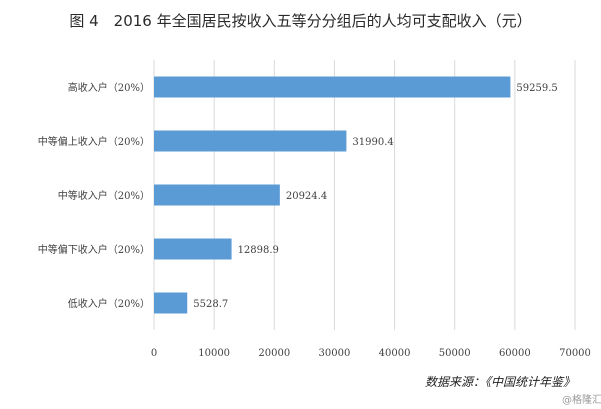 The height and width of the screenshot is (409, 601). What do you see at coordinates (94, 141) in the screenshot?
I see `category-label-1: 中等偏上收入户（20%）` at bounding box center [94, 141].